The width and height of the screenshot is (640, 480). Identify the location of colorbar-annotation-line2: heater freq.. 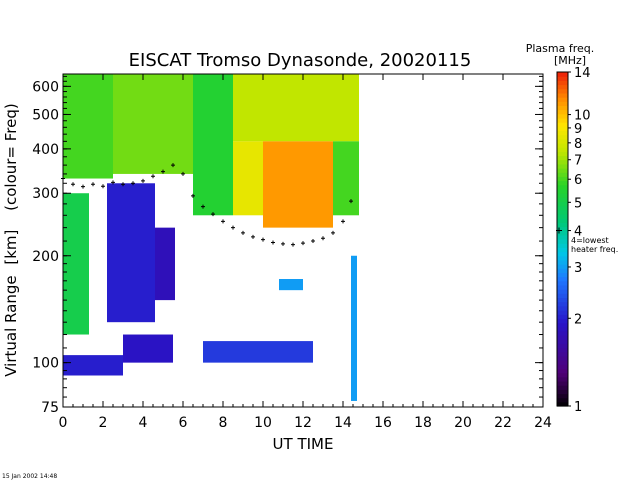
(594, 249).